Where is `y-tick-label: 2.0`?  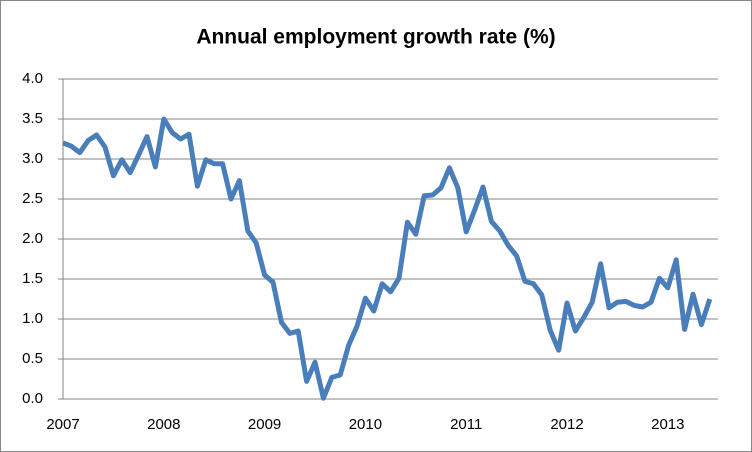 y-tick-label: 2.0 is located at coordinates (32, 238).